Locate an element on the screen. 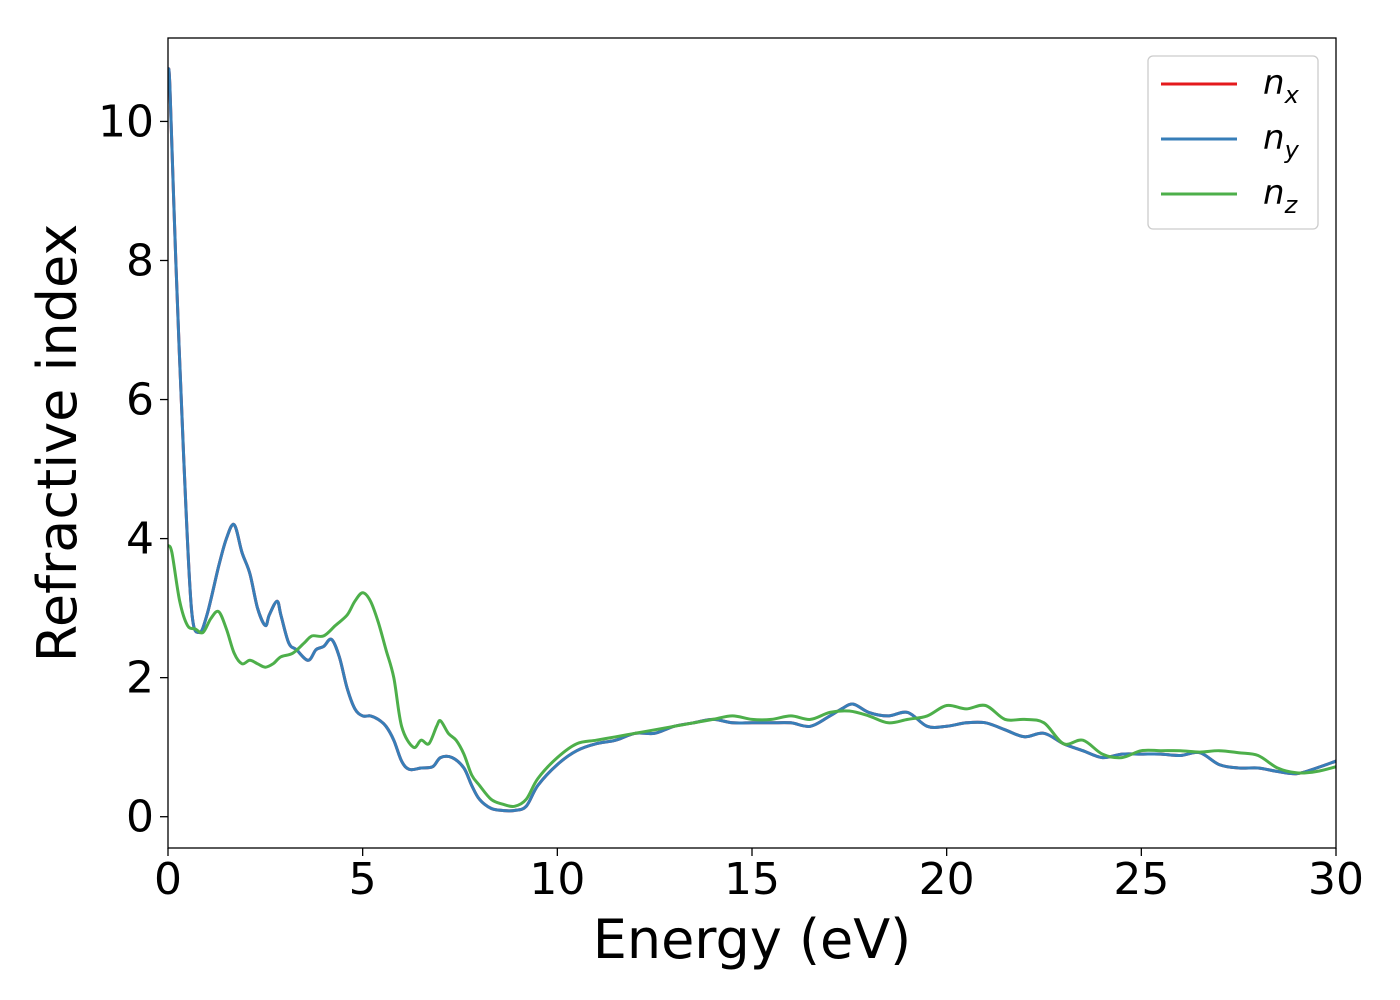  legend-label-subscript: y is located at coordinates (1292, 150).